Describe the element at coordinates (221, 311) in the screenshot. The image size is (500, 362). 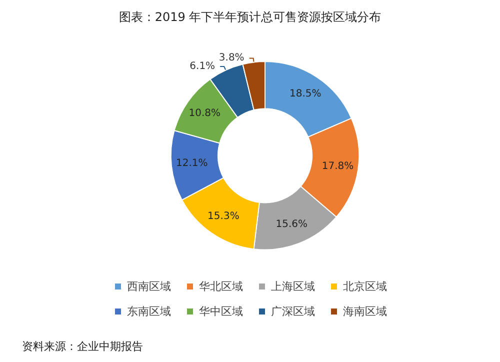
I see `legend-label: 华中区域` at that location.